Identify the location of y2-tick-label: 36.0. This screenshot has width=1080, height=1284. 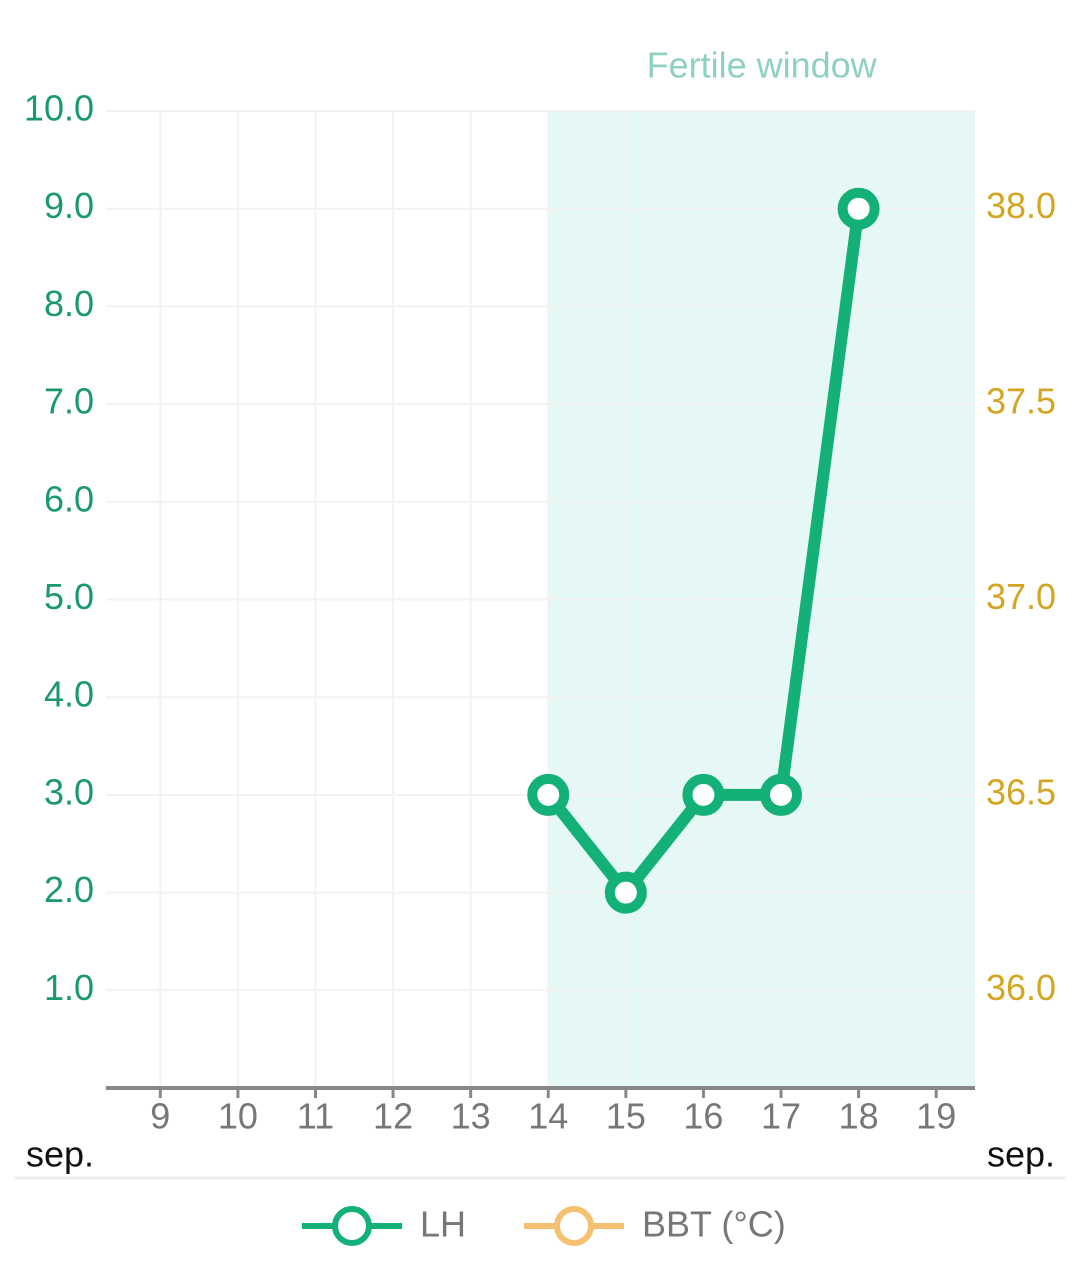
(1021, 987).